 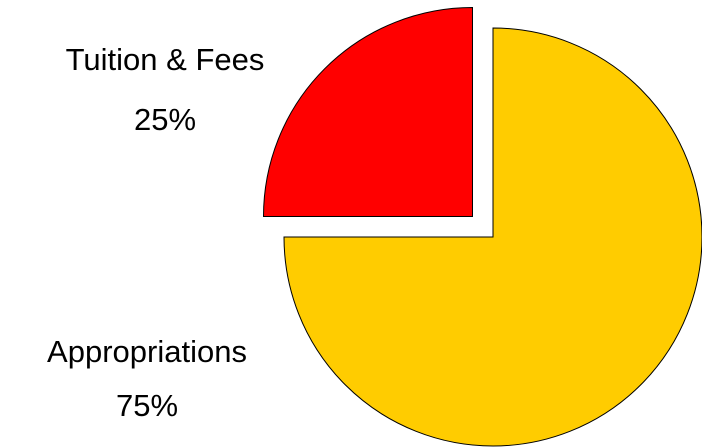 I want to click on slice-value-label: 75%, so click(x=147, y=405).